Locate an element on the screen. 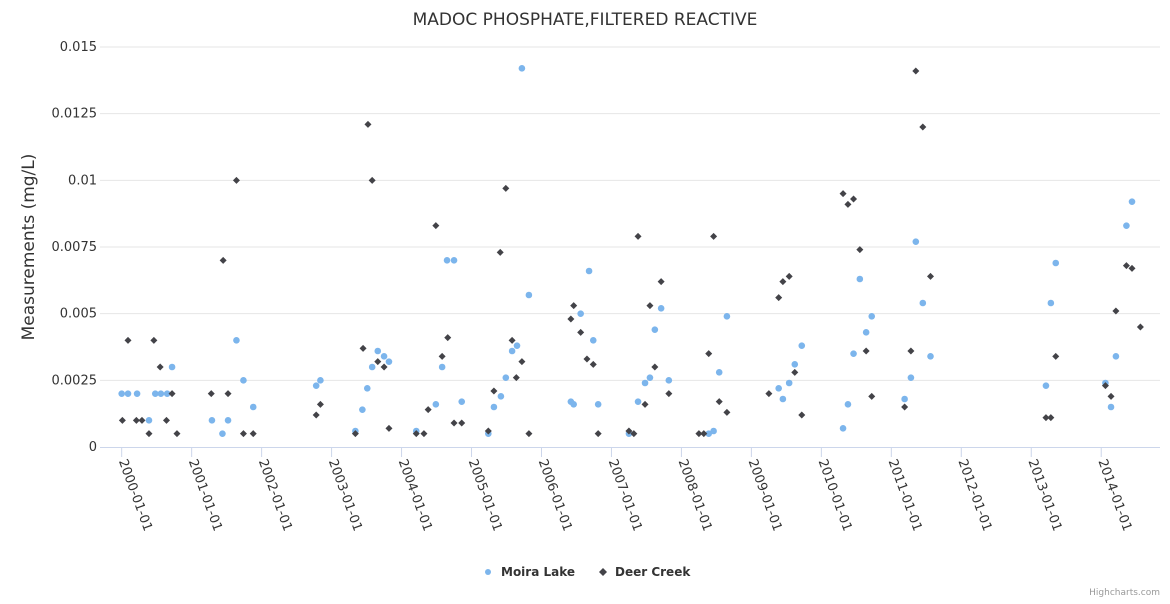 The height and width of the screenshot is (604, 1170). y-tick-label: 0.005 is located at coordinates (78, 314).